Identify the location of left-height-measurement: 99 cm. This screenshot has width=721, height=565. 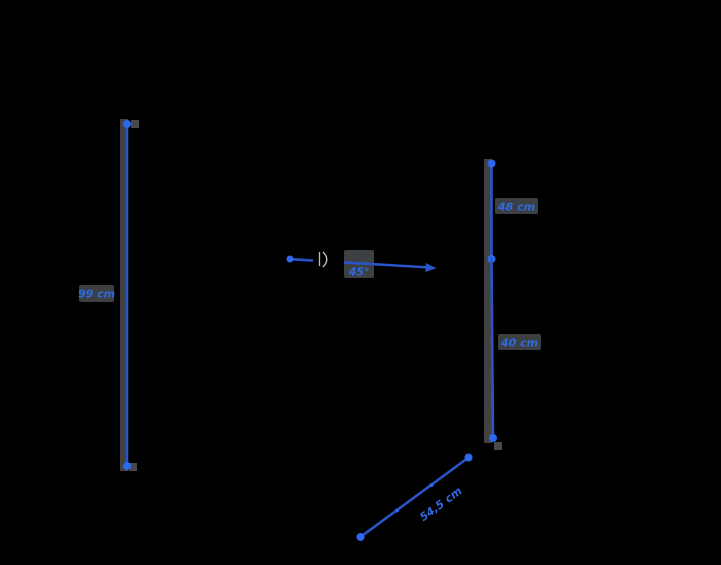
(108, 295).